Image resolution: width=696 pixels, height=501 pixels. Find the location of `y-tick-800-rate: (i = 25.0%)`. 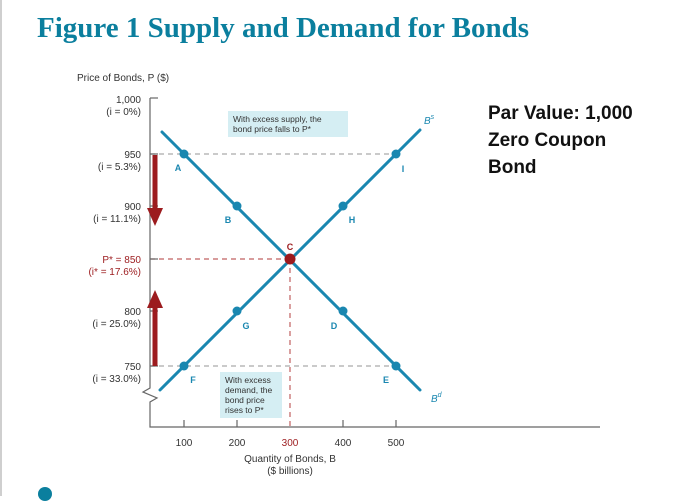

y-tick-800-rate: (i = 25.0%) is located at coordinates (116, 324).